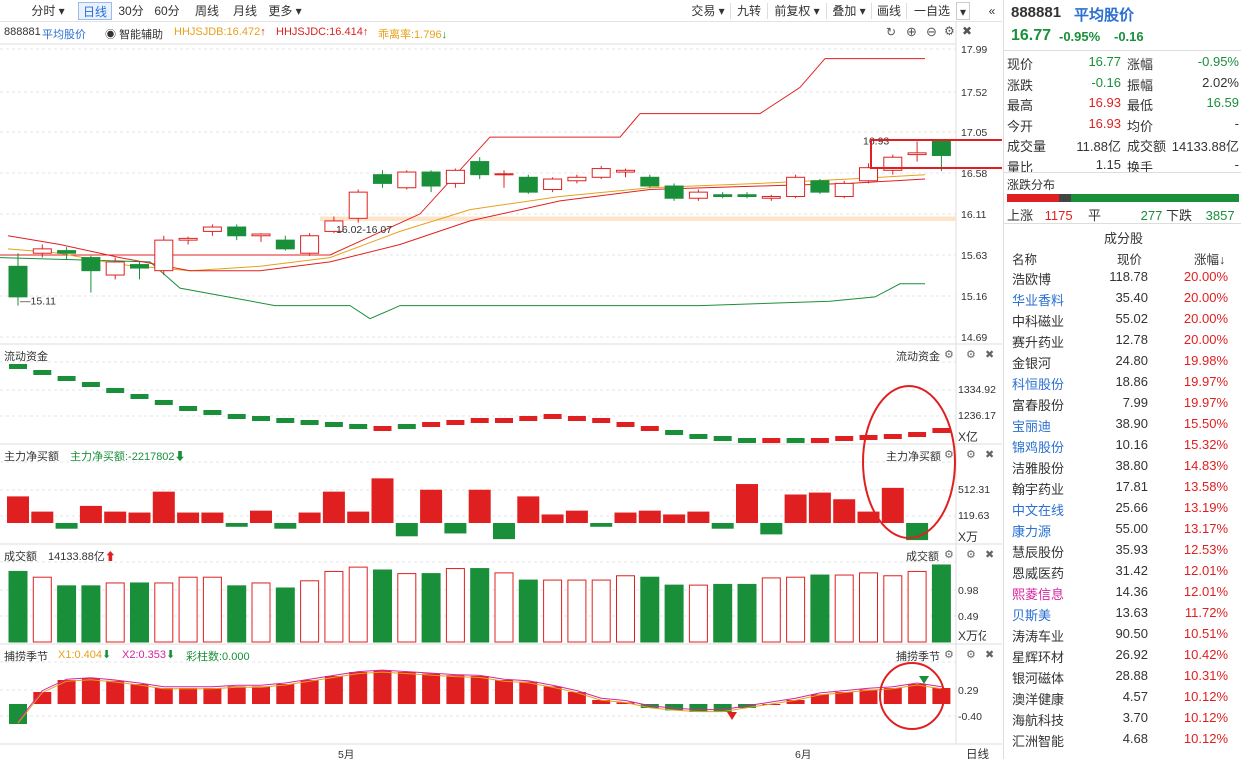 The height and width of the screenshot is (759, 1241). Describe the element at coordinates (992, 11) in the screenshot. I see `collapse-icon: «` at that location.